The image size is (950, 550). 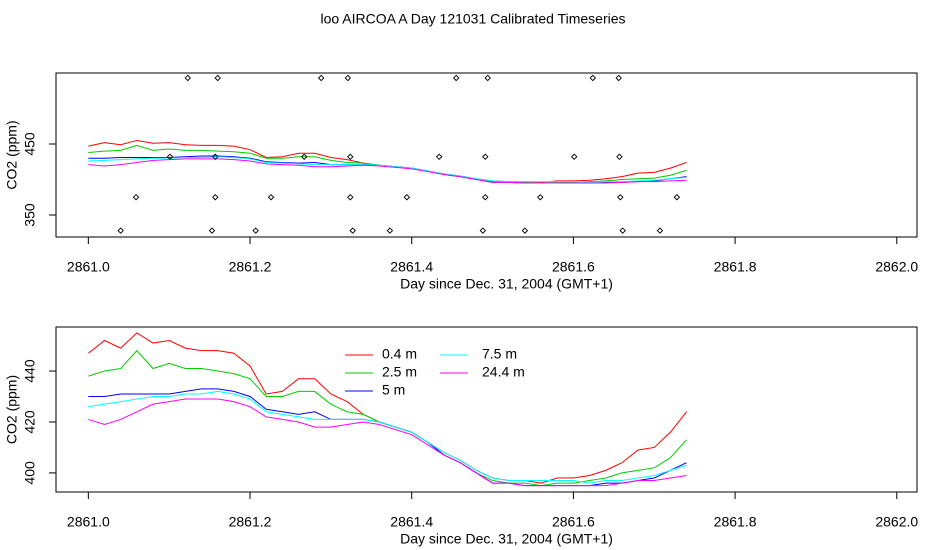 I want to click on y-tick-label: 400, so click(x=30, y=473).